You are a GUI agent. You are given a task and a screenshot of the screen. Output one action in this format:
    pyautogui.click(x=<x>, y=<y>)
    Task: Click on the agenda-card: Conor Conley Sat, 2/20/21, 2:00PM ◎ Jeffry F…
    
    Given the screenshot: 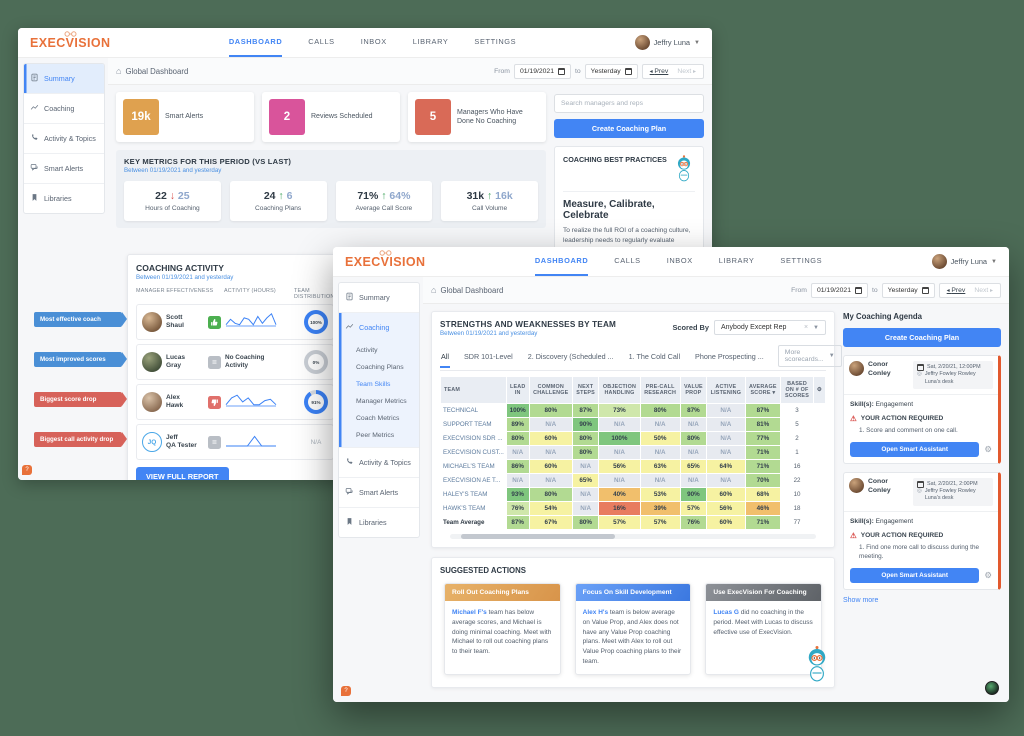 What is the action you would take?
    pyautogui.click(x=922, y=530)
    